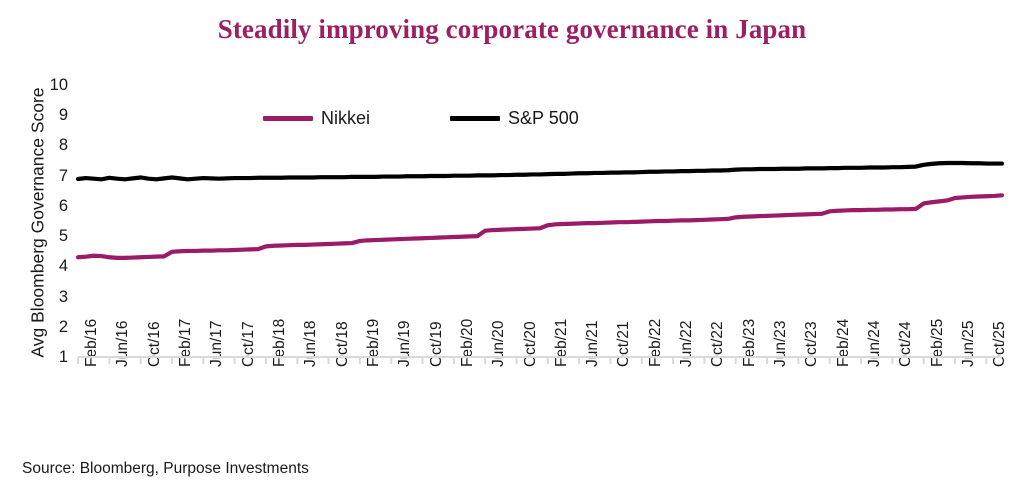 This screenshot has width=1024, height=502. I want to click on y-tick-label: 7, so click(63, 175).